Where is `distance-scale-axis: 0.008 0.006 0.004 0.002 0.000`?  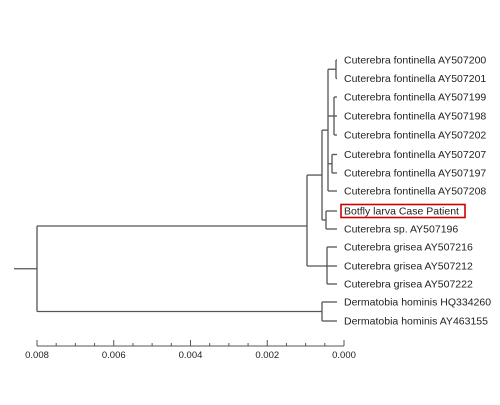 distance-scale-axis: 0.008 0.006 0.004 0.002 0.000 is located at coordinates (190, 350).